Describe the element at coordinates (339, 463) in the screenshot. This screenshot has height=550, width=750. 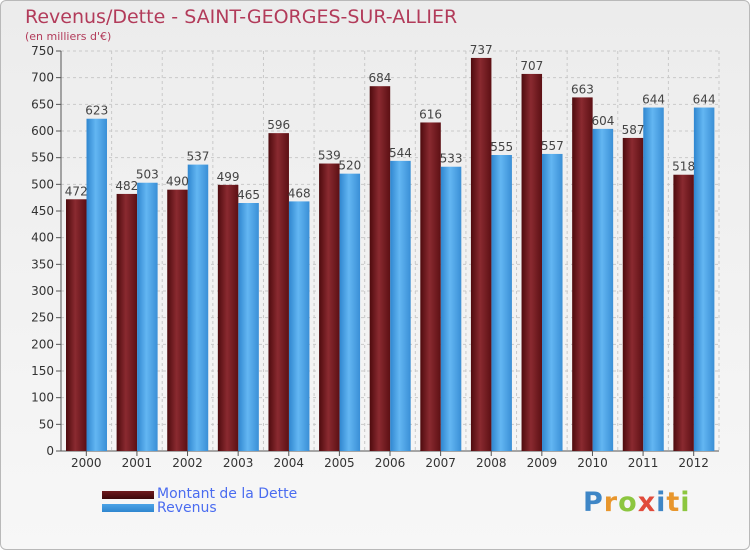
I see `x-tick-label: 2005` at that location.